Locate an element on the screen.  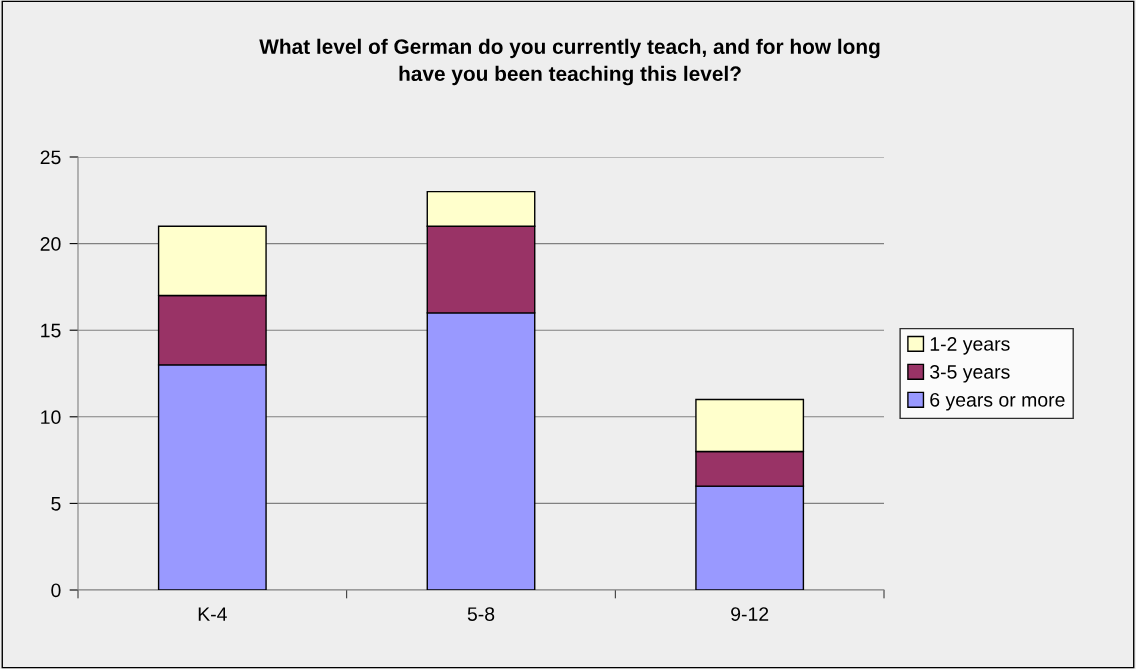
y-tick-label: 20 is located at coordinates (50, 244).